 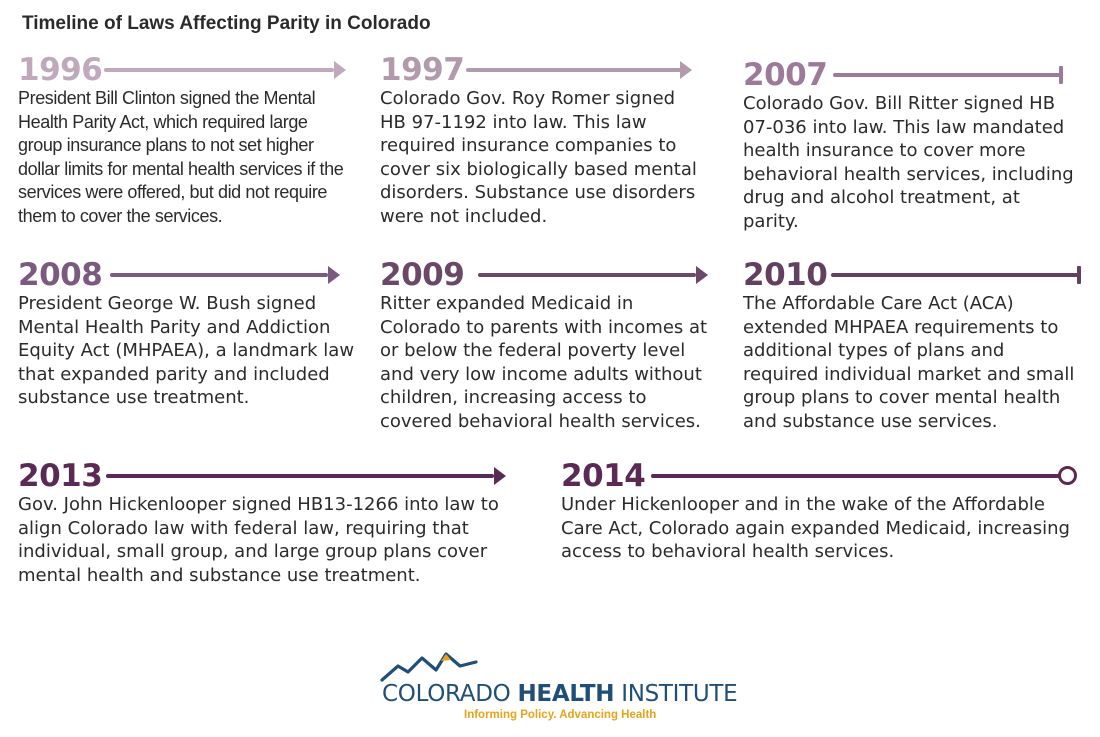 I want to click on logo-wordmark: COLORADO HEALTH INSTITUTE, so click(x=560, y=694).